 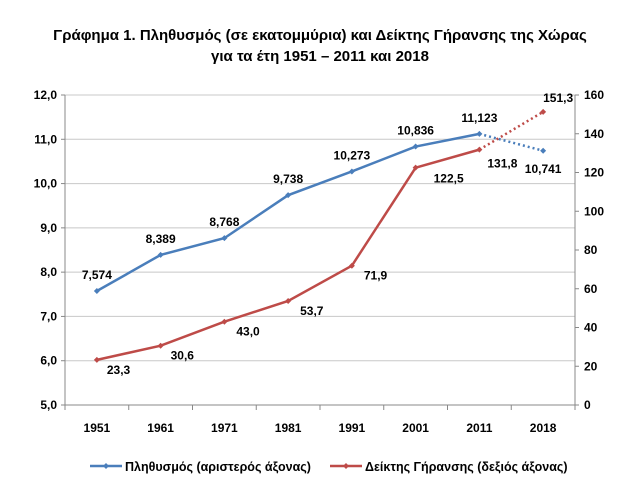 I want to click on y-left-tick-label: 9,0, so click(x=48, y=228).